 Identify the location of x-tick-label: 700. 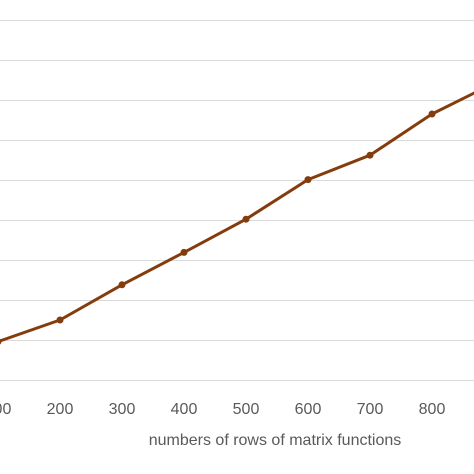
(370, 409).